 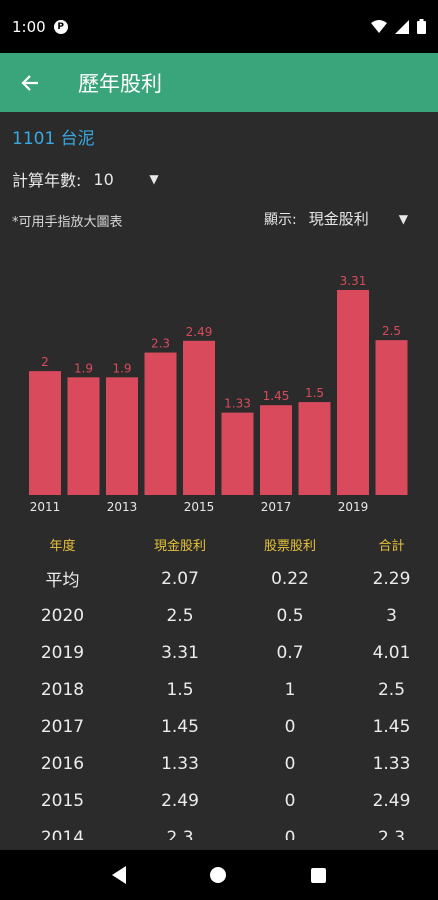 I want to click on show-selector: 顯示: 現金股利 ▼, so click(x=336, y=218).